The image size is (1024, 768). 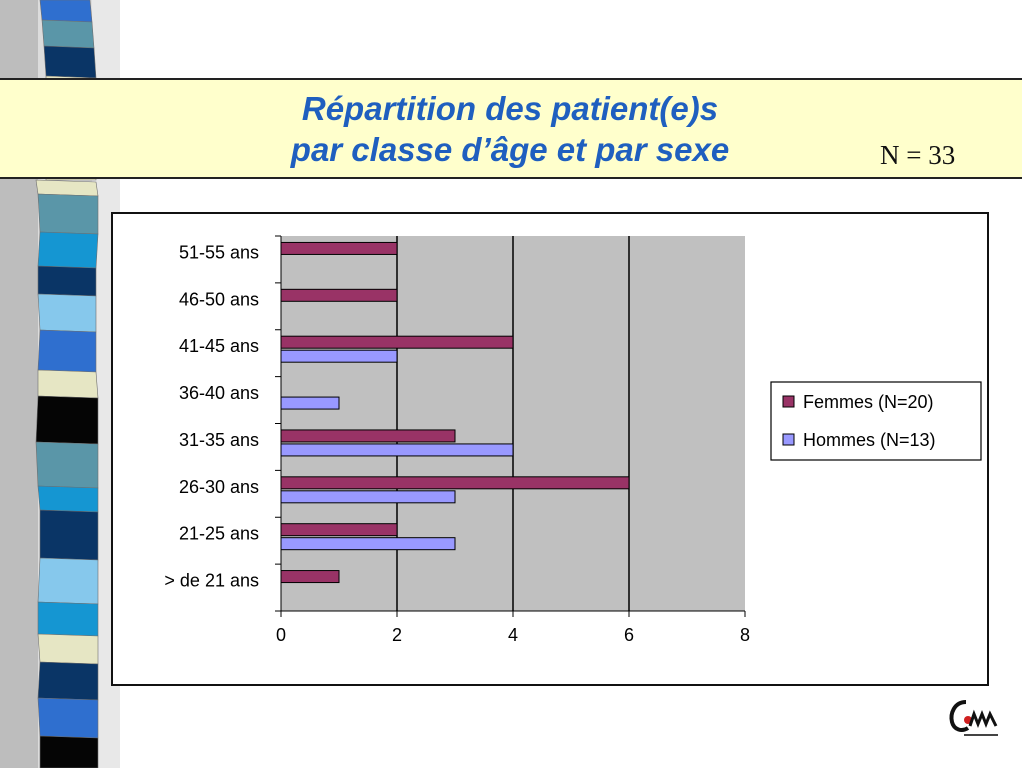 I want to click on legend-label-hommes: Hommes (N=13), so click(x=869, y=440).